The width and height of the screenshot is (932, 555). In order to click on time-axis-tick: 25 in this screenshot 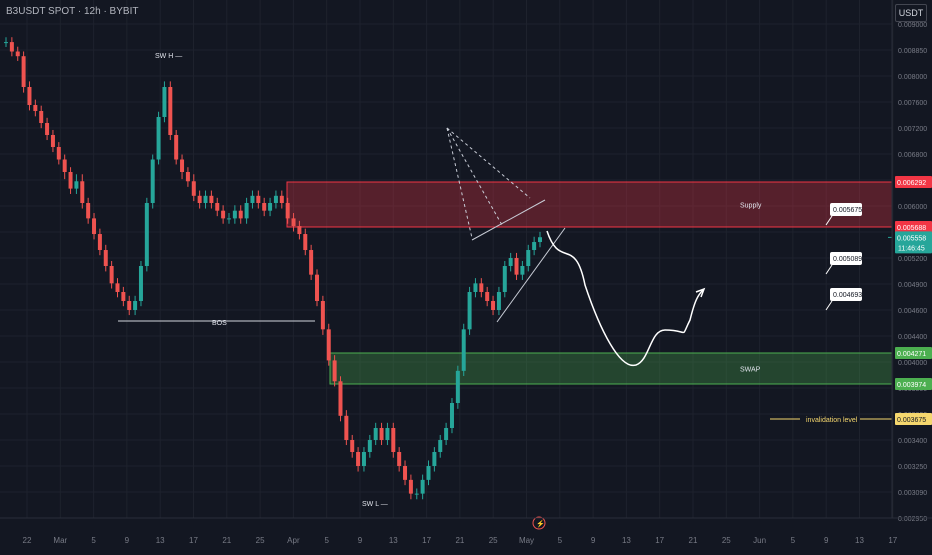, I will do `click(260, 540)`.